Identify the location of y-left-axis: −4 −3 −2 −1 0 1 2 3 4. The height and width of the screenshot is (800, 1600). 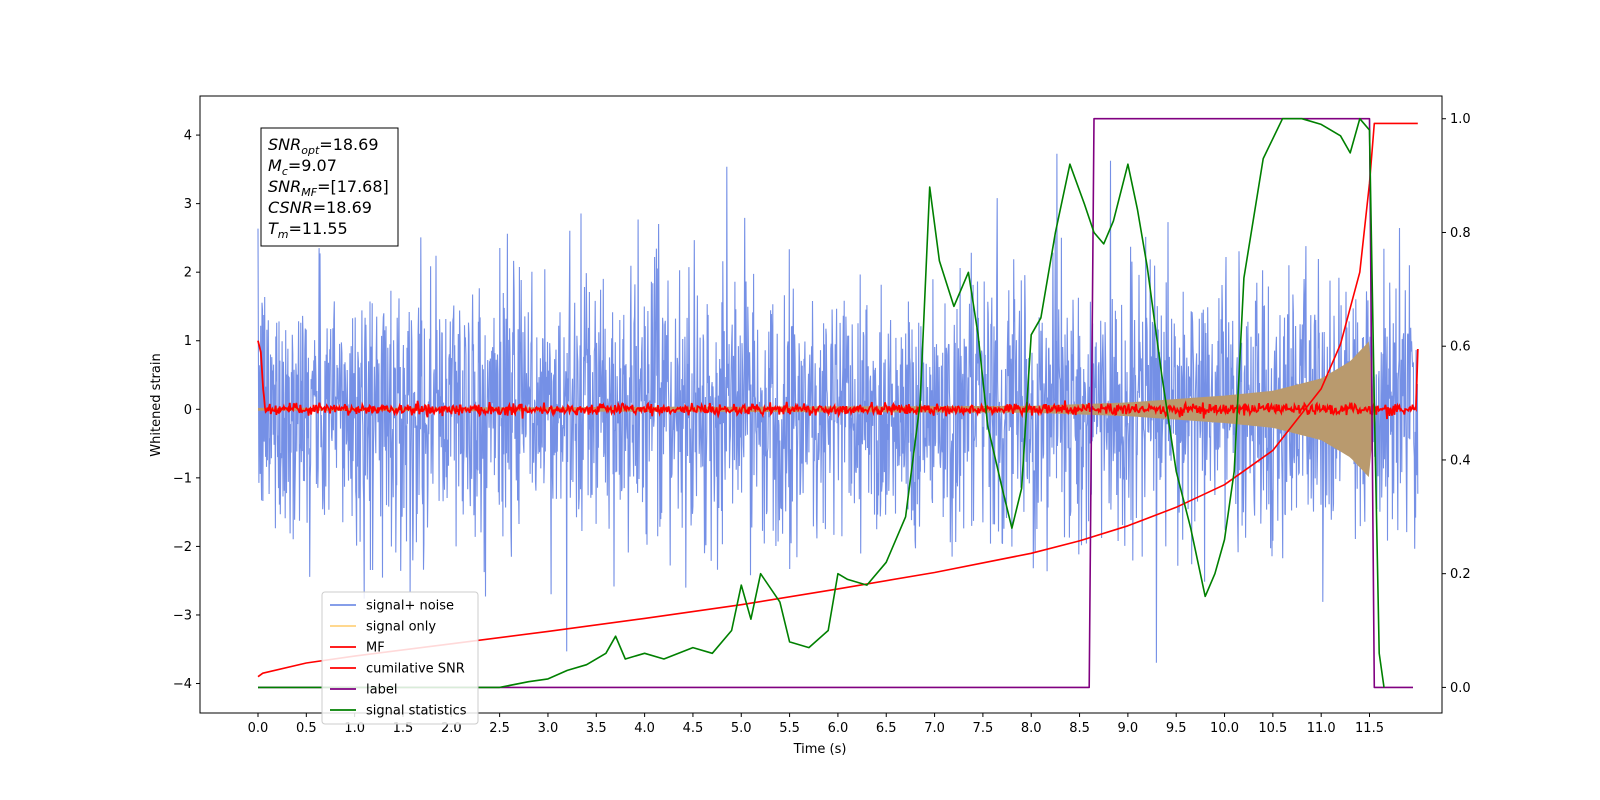
(186, 410).